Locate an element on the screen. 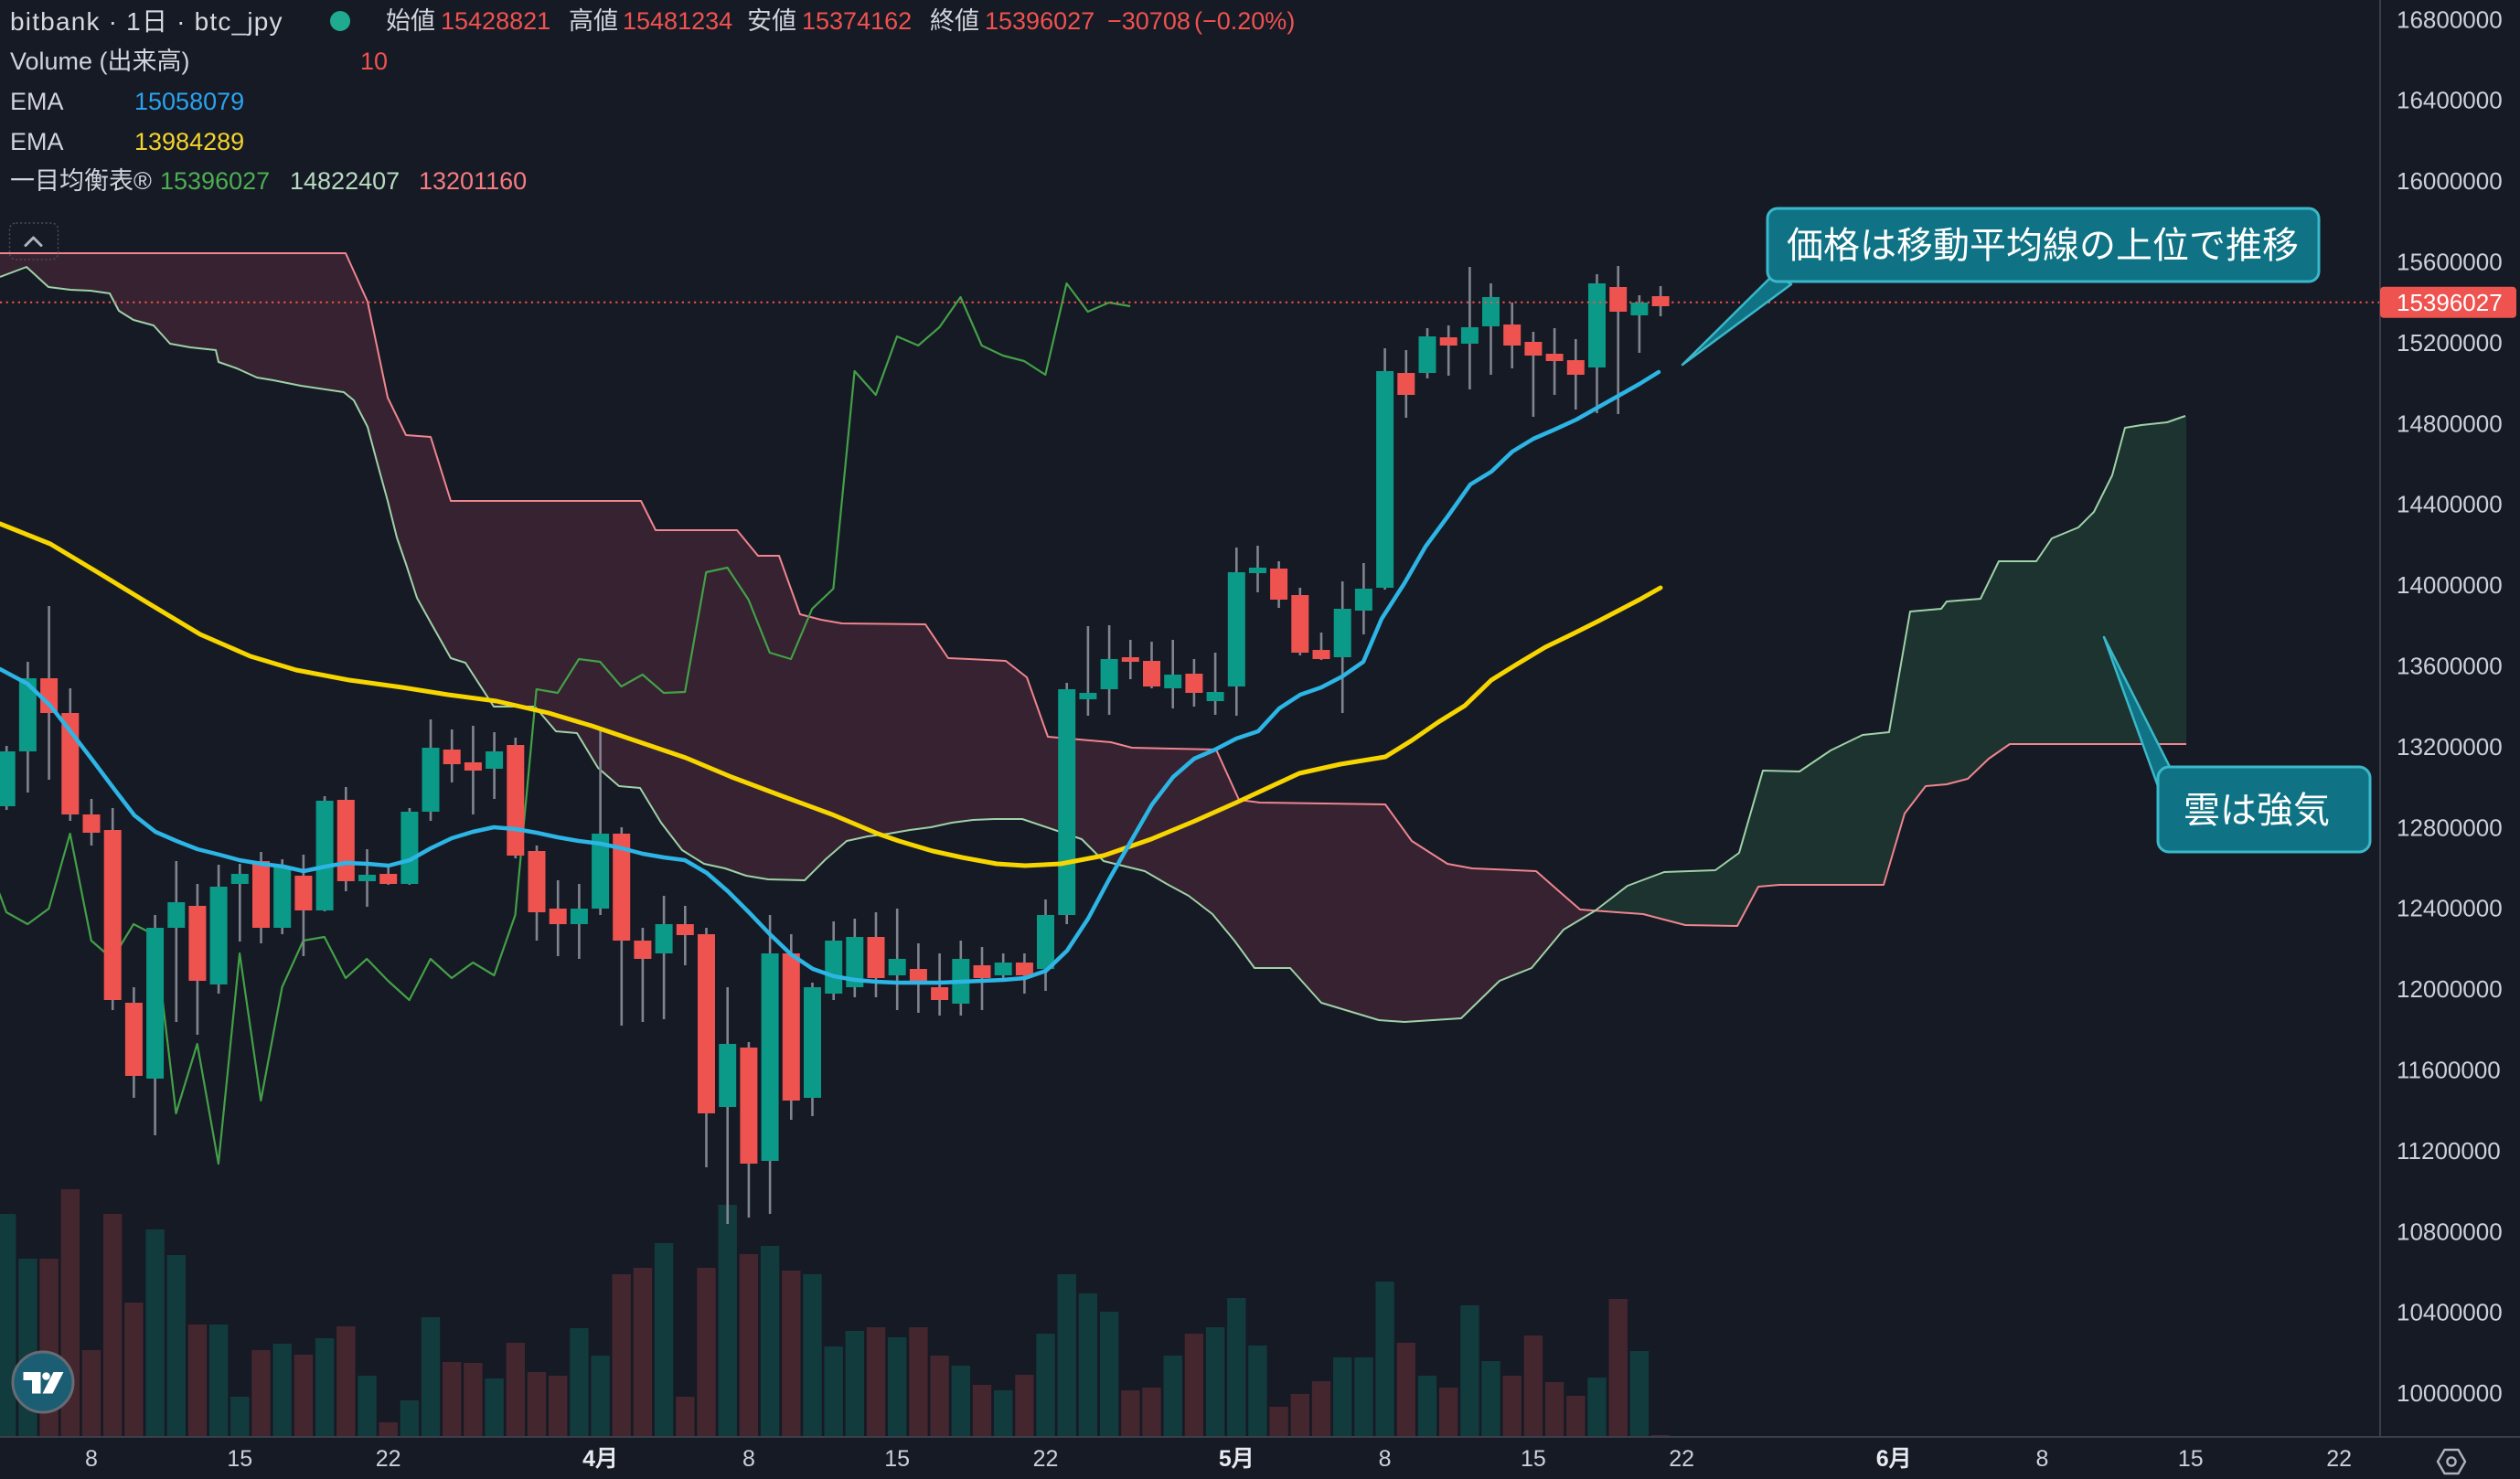 The width and height of the screenshot is (2520, 1479). svg-text: 14000000 is located at coordinates (2450, 585).